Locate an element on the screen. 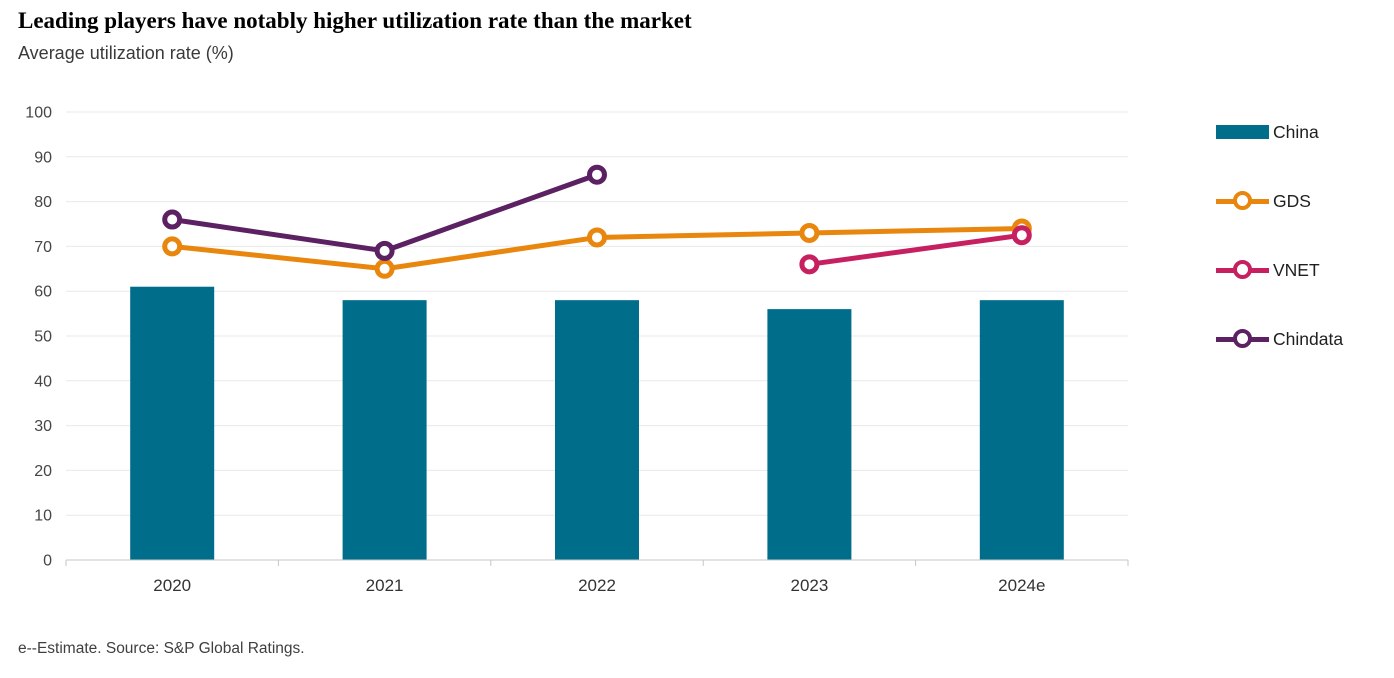 The width and height of the screenshot is (1394, 678). chart-subtitle: Average utilization rate (%) is located at coordinates (126, 53).